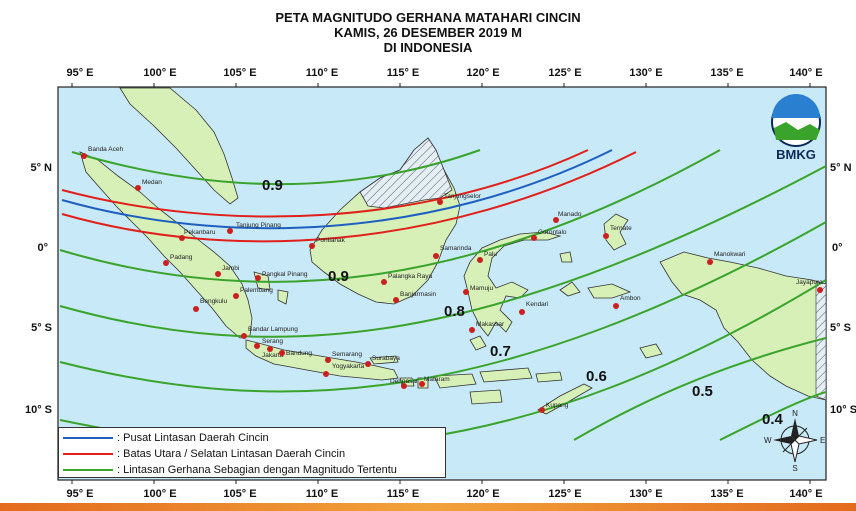 Image resolution: width=856 pixels, height=511 pixels. Describe the element at coordinates (41, 328) in the screenshot. I see `lat-label-left: 5° S` at that location.